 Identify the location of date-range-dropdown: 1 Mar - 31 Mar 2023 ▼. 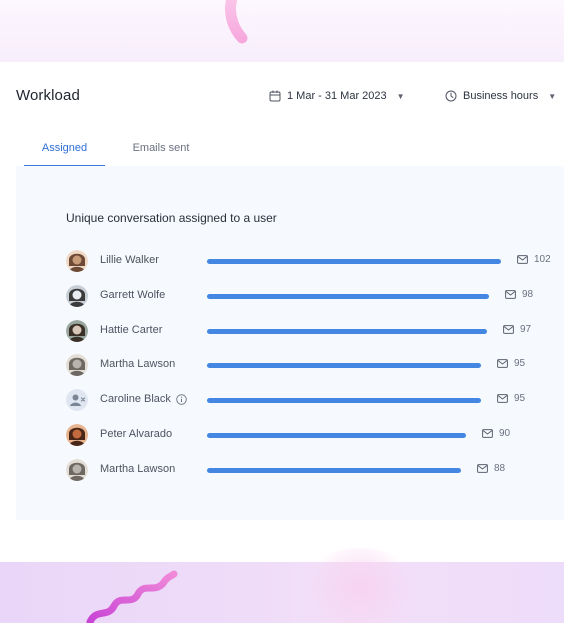
(337, 96).